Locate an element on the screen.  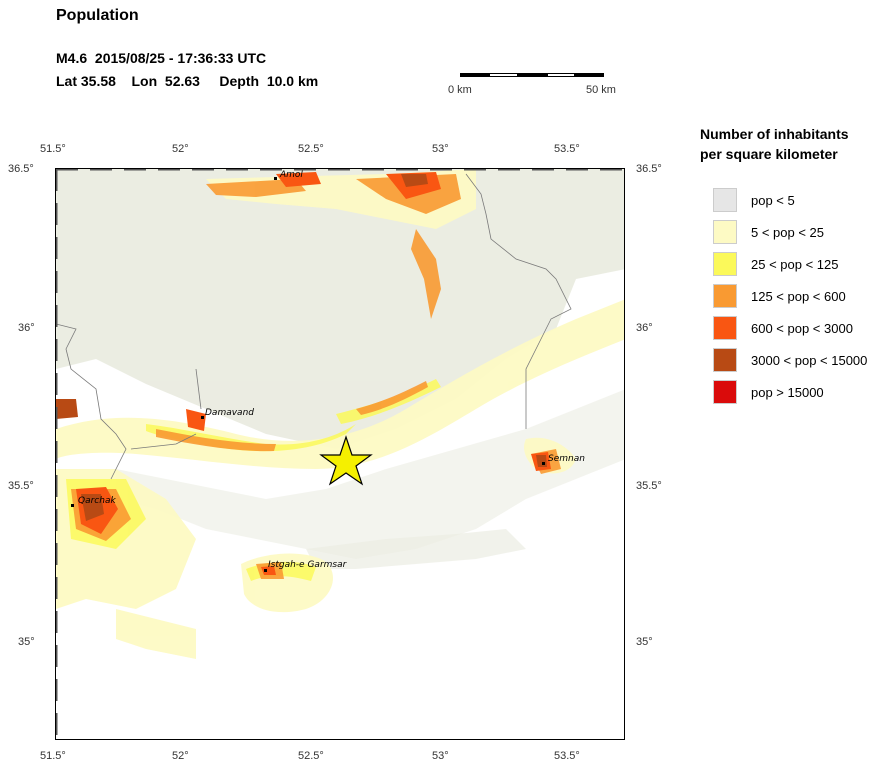
lat-label-left: 35° is located at coordinates (26, 642).